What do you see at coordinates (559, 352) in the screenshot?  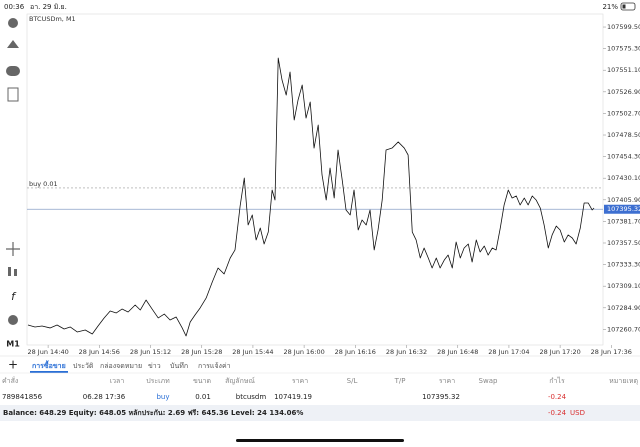 I see `x-tick-label: 28 Jun 17:20` at bounding box center [559, 352].